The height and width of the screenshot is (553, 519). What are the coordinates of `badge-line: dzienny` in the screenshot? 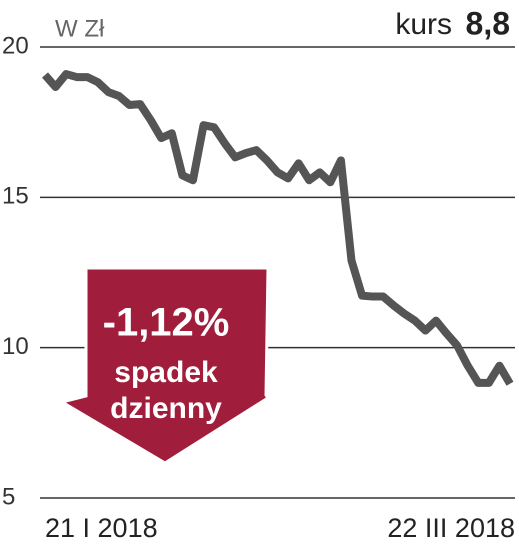 It's located at (166, 408).